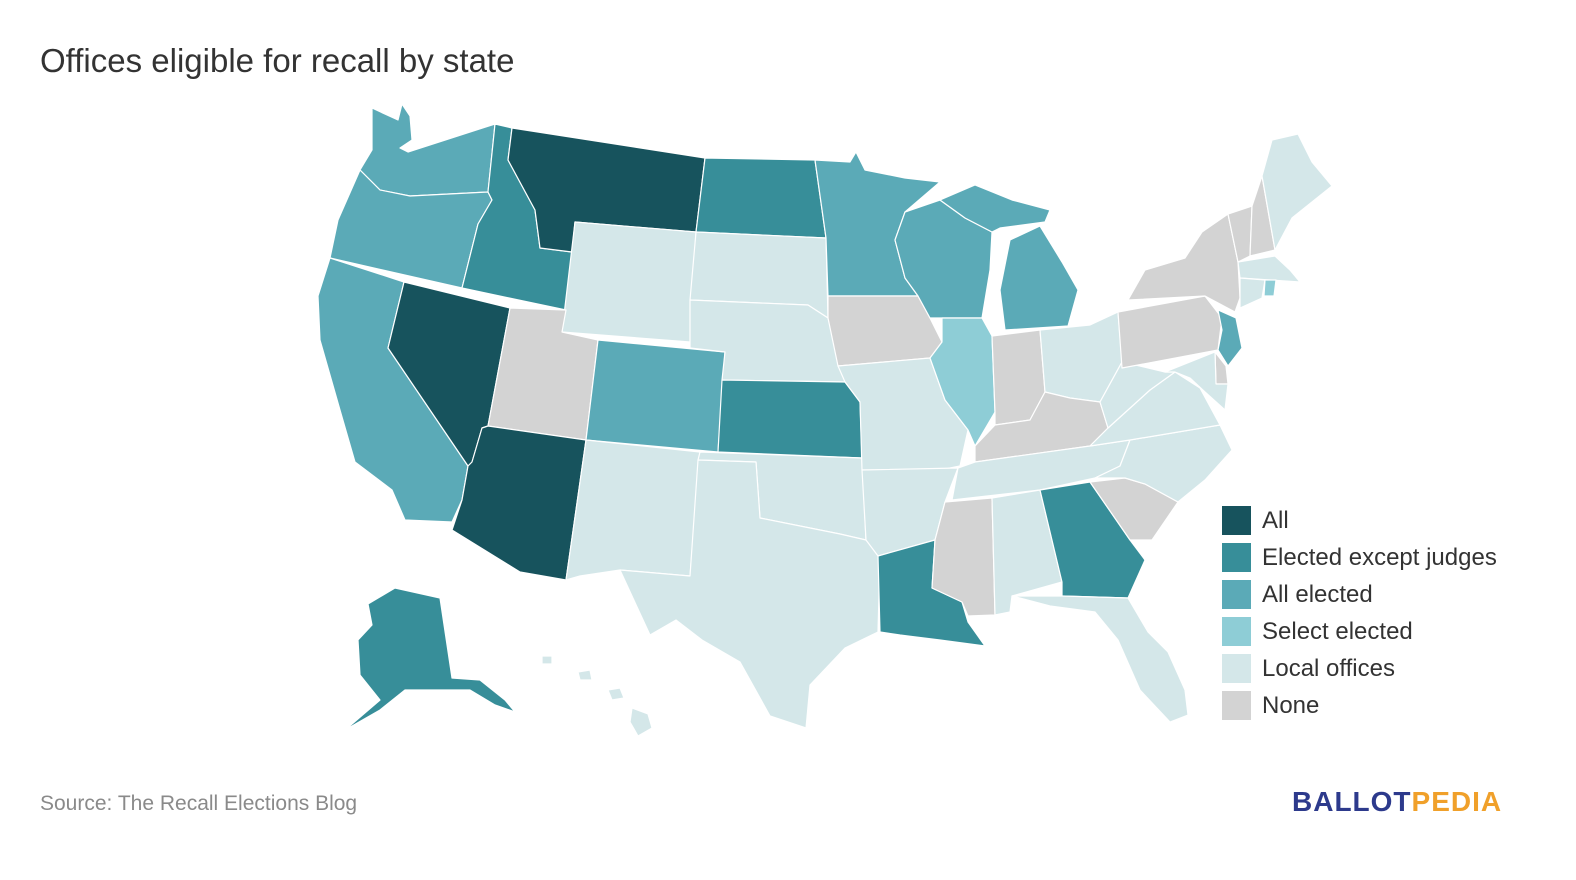 This screenshot has height=880, width=1576. Describe the element at coordinates (1100, 659) in the screenshot. I see `state-fl` at that location.